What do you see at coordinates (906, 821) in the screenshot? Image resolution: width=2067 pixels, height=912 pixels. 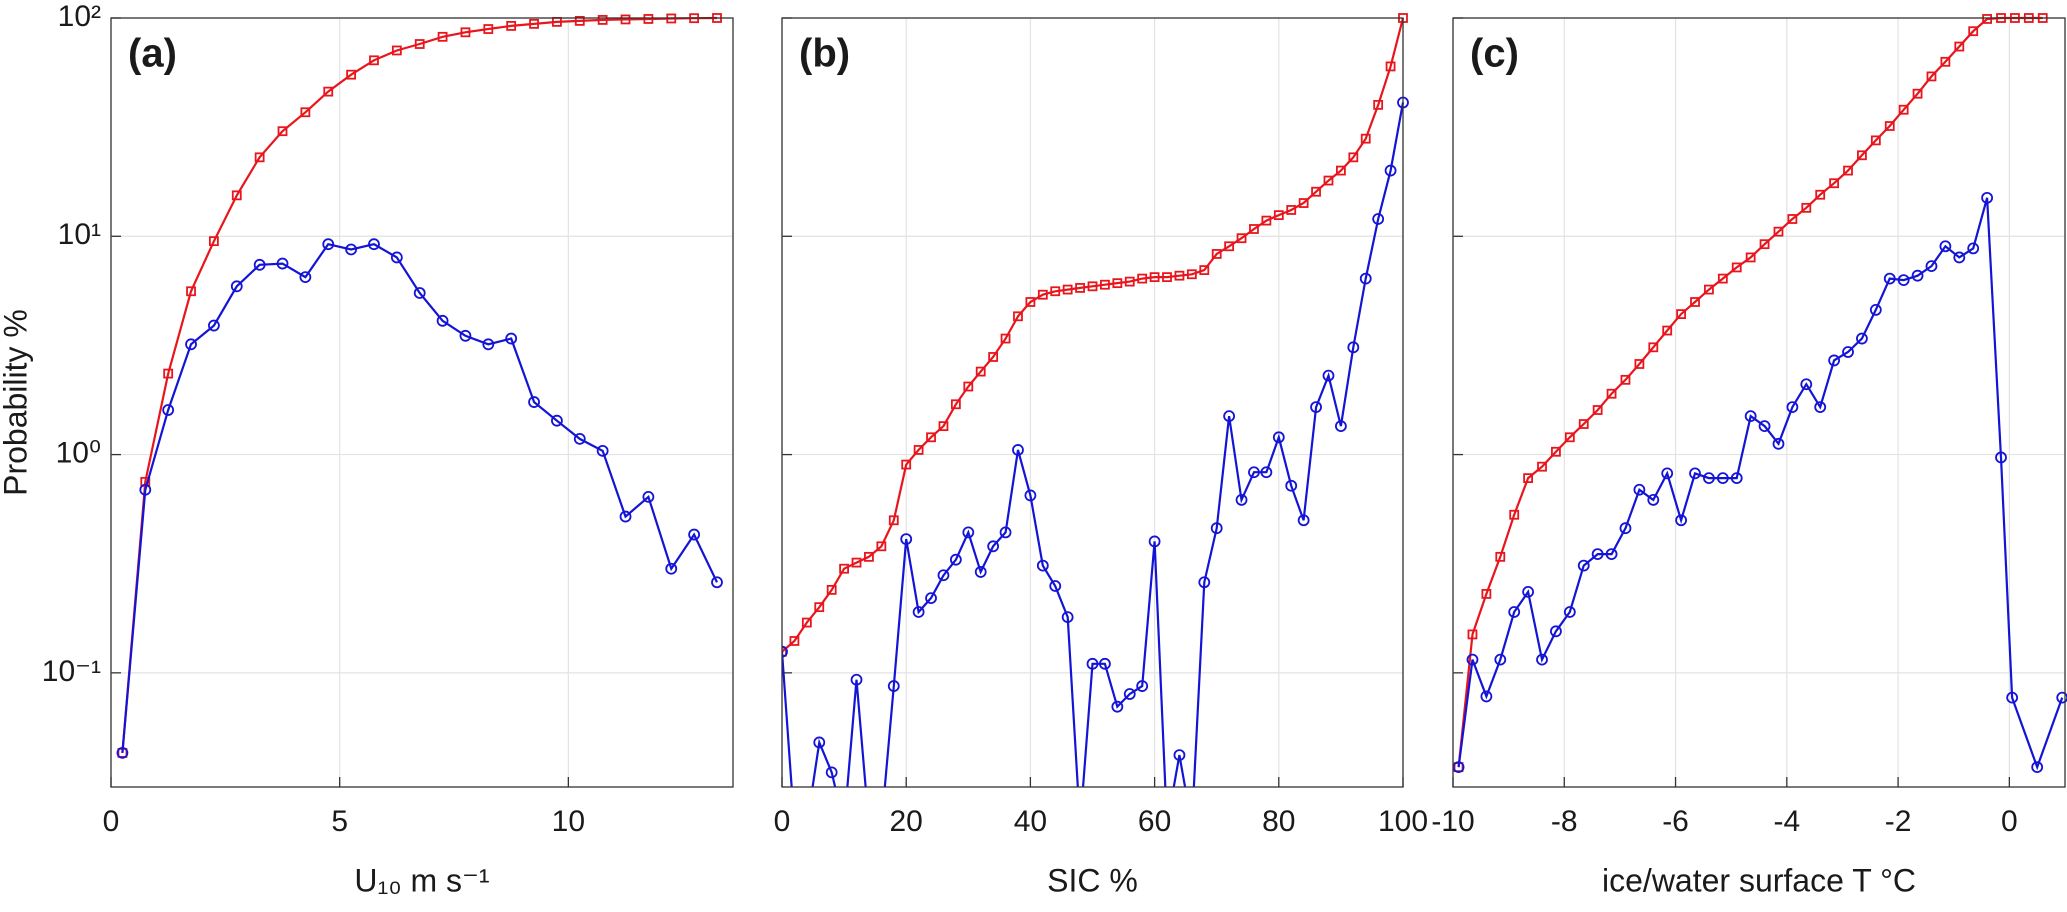 I see `x-tick-label: 20` at bounding box center [906, 821].